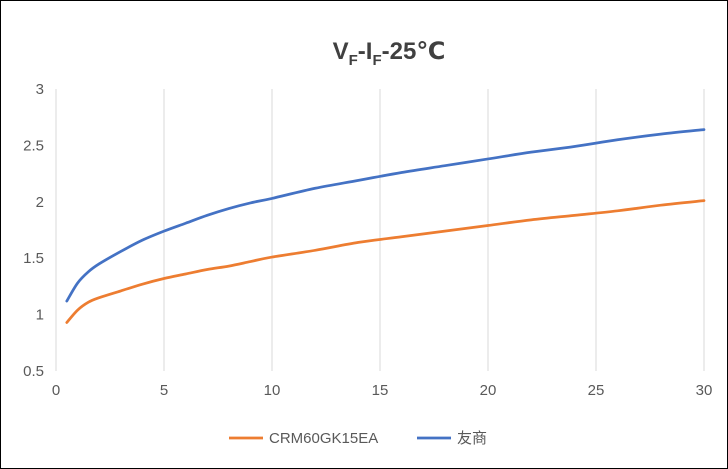 This screenshot has width=728, height=469. Describe the element at coordinates (323, 438) in the screenshot. I see `legend-label-0: CRM60GK15EA` at that location.